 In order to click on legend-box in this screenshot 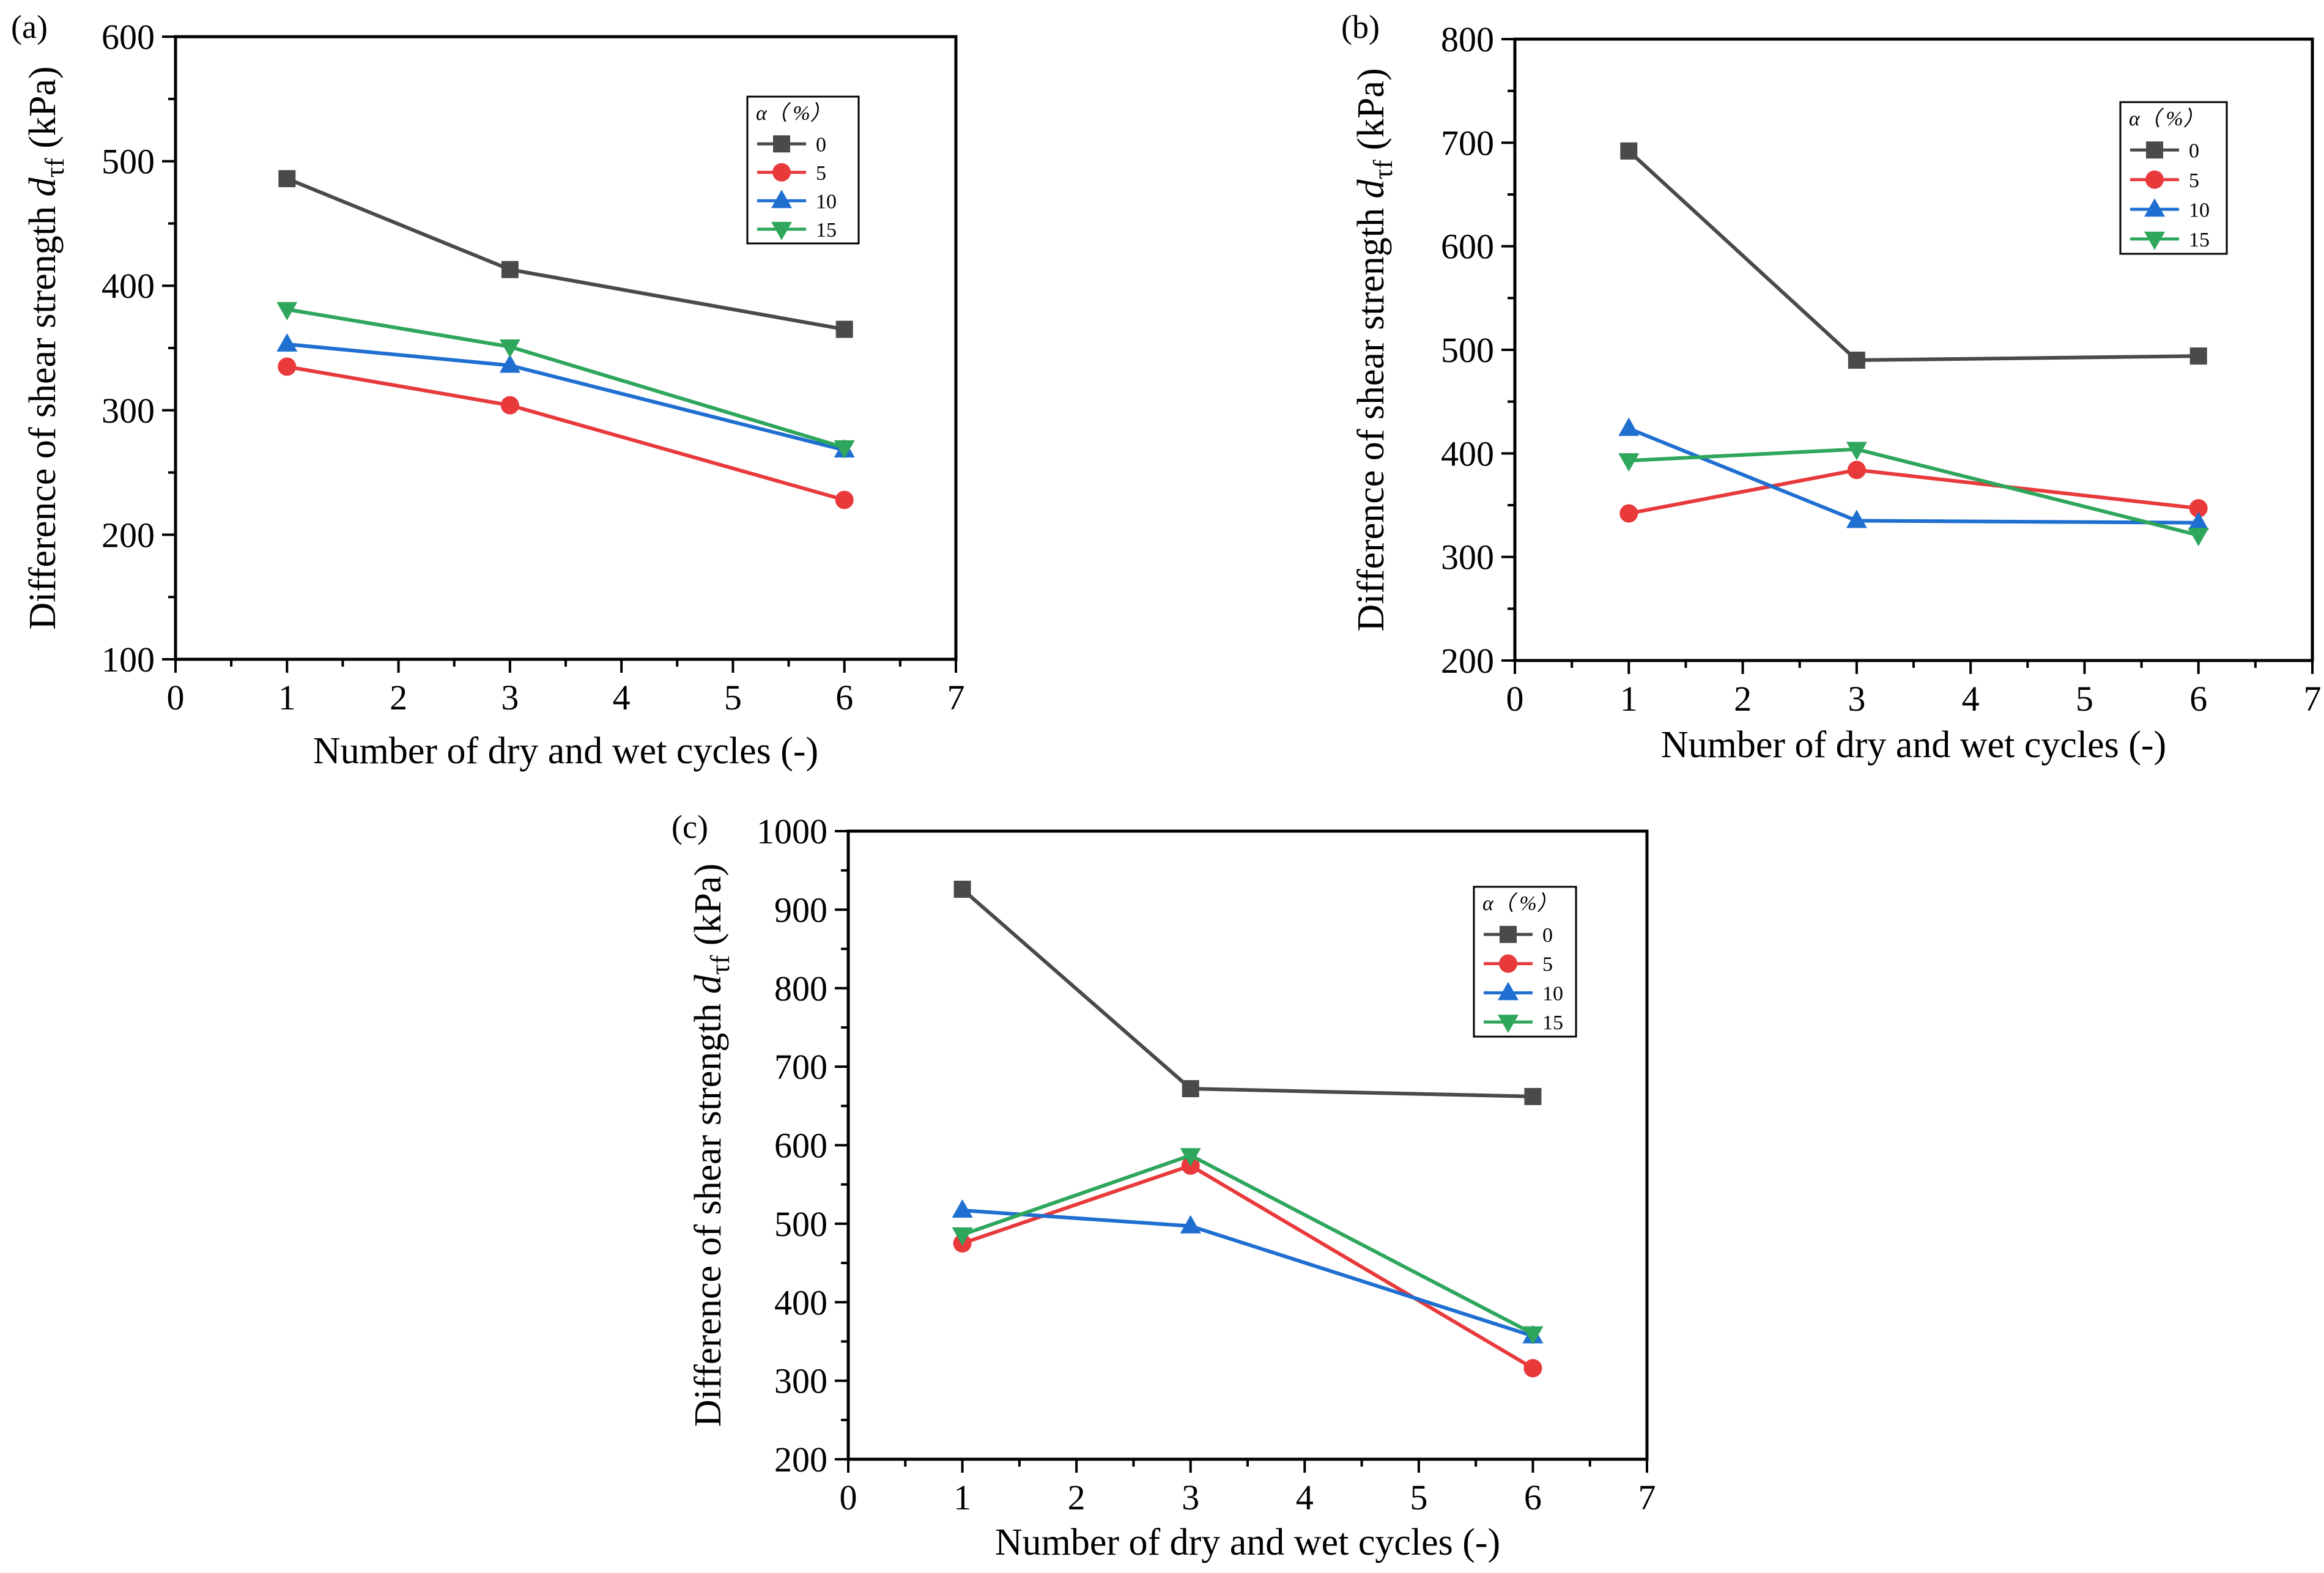, I will do `click(803, 170)`.